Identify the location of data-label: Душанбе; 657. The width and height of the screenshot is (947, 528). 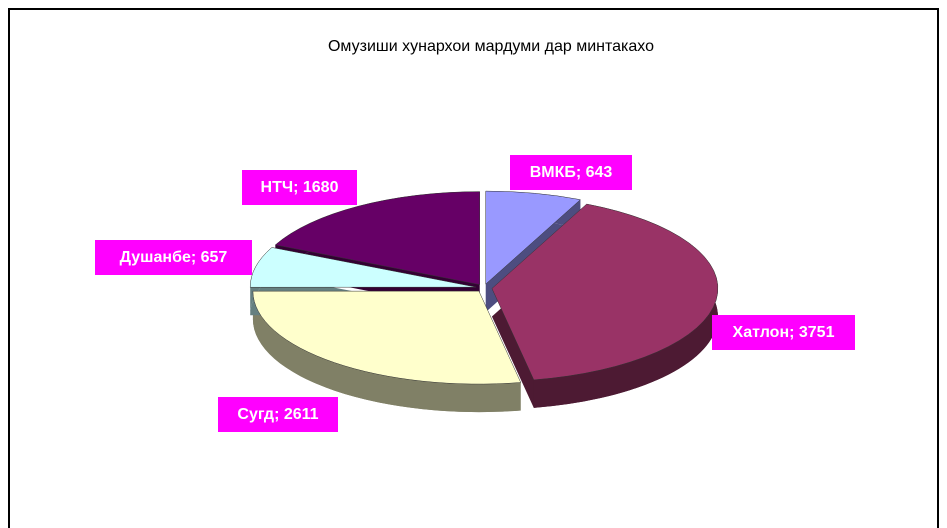
(174, 257).